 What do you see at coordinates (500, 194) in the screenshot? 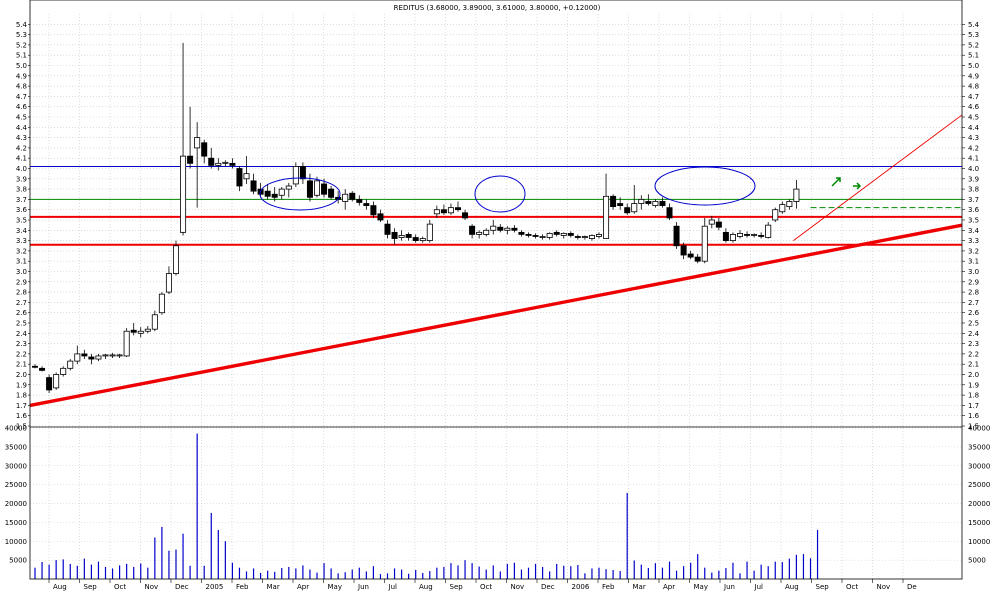
I see `pattern-ellipse` at bounding box center [500, 194].